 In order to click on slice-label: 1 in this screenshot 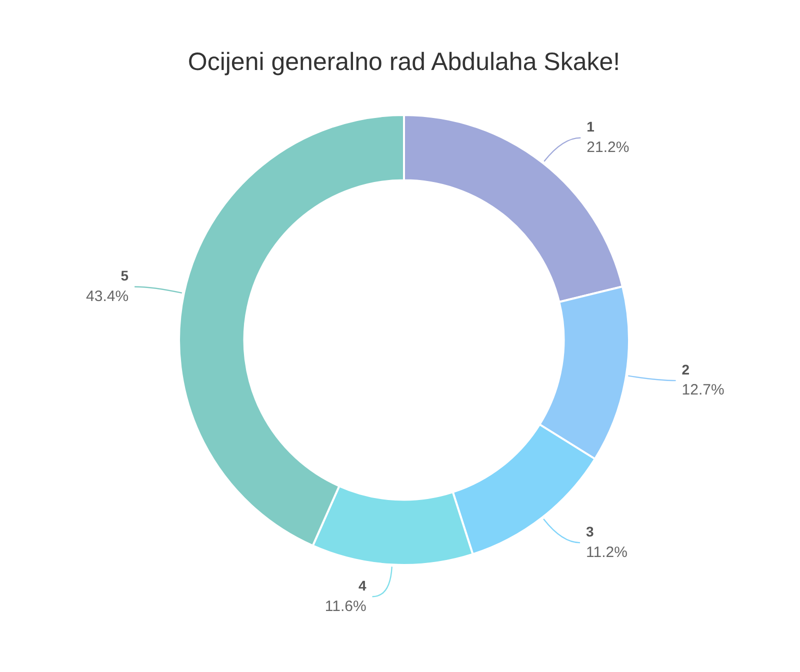, I will do `click(590, 126)`.